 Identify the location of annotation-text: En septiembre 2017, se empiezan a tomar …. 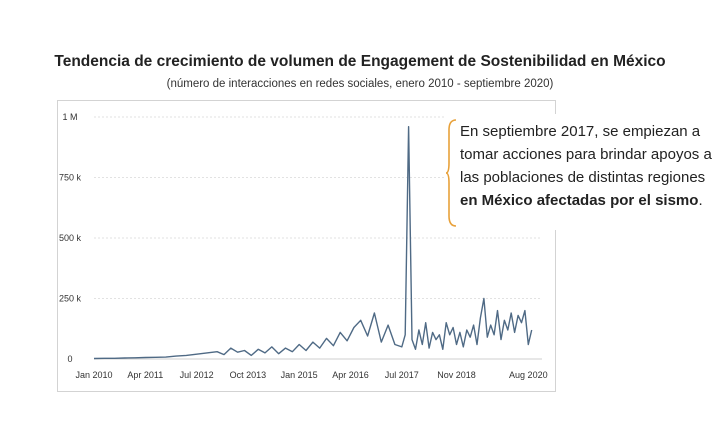
(589, 166).